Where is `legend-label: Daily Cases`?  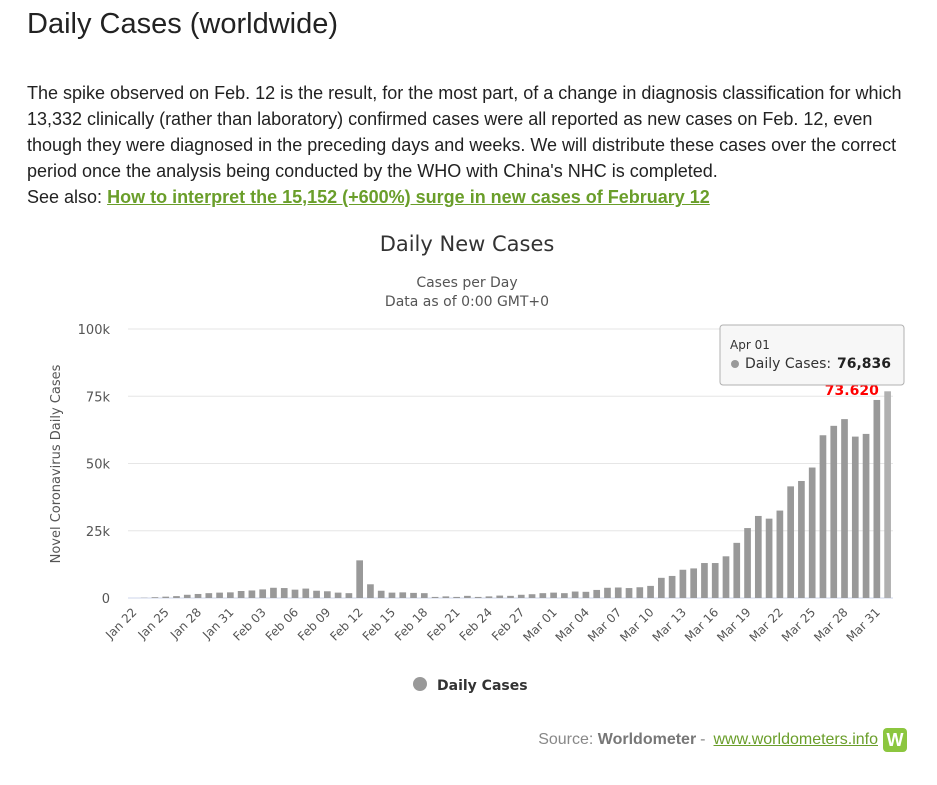
legend-label: Daily Cases is located at coordinates (482, 686).